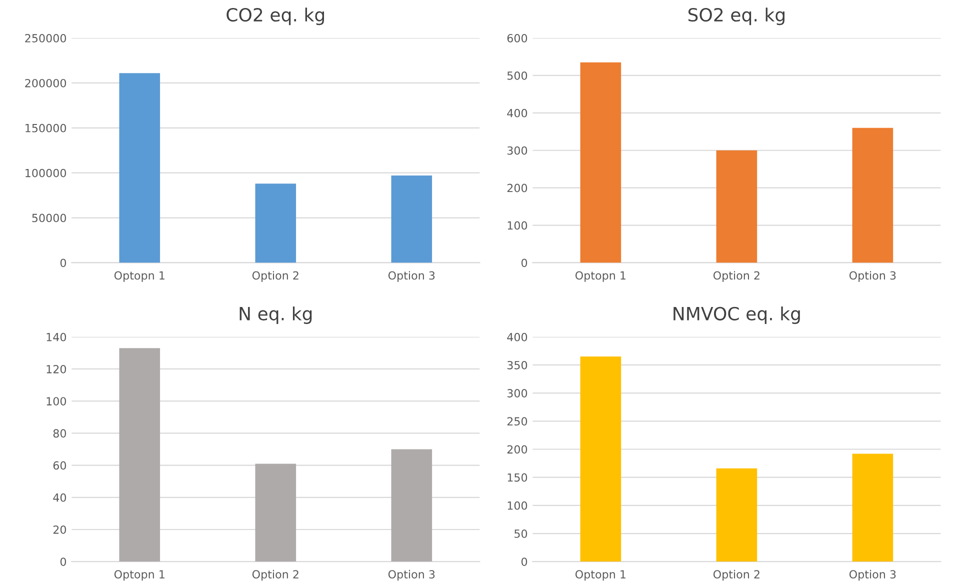 The width and height of the screenshot is (955, 585). What do you see at coordinates (45, 38) in the screenshot?
I see `y-tick-label: 250000` at bounding box center [45, 38].